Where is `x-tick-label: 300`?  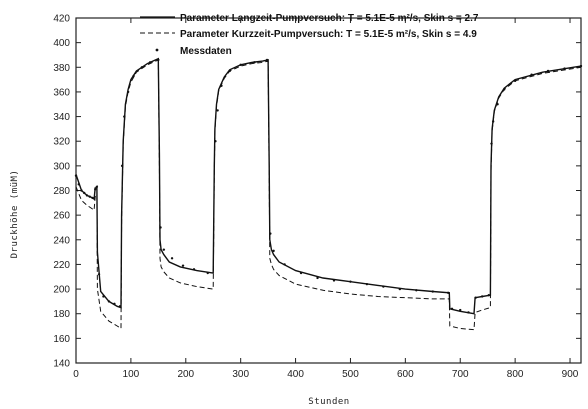 x-tick-label: 300 is located at coordinates (240, 374).